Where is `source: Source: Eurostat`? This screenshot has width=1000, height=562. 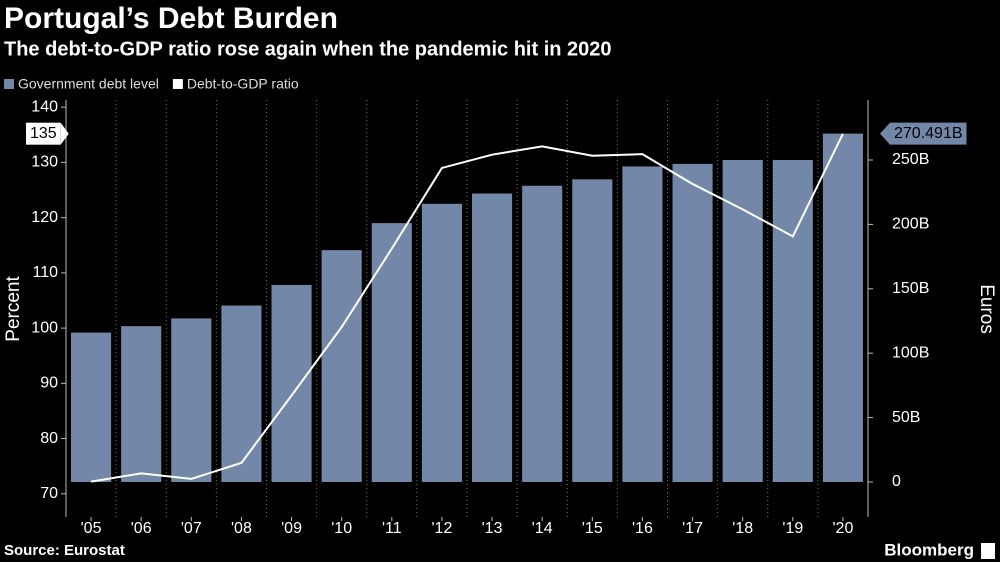
source: Source: Eurostat is located at coordinates (64, 550).